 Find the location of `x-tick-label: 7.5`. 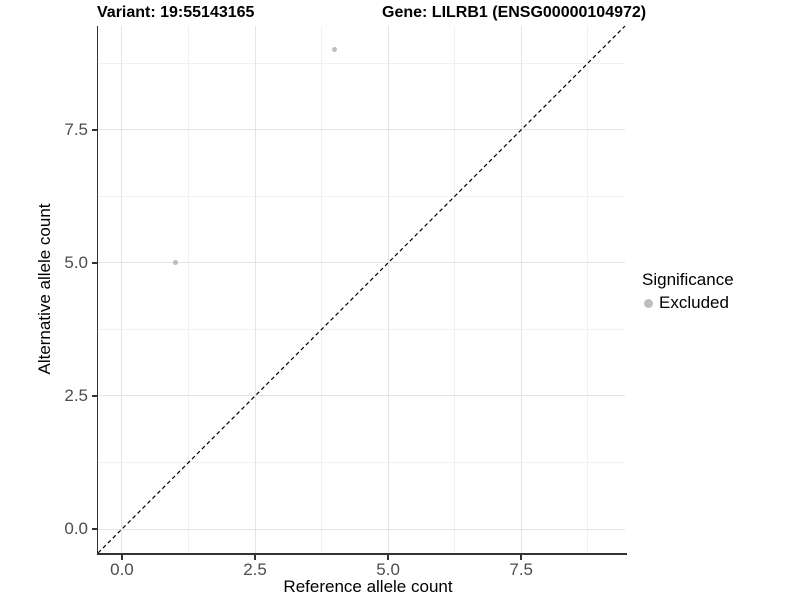

x-tick-label: 7.5 is located at coordinates (521, 569).